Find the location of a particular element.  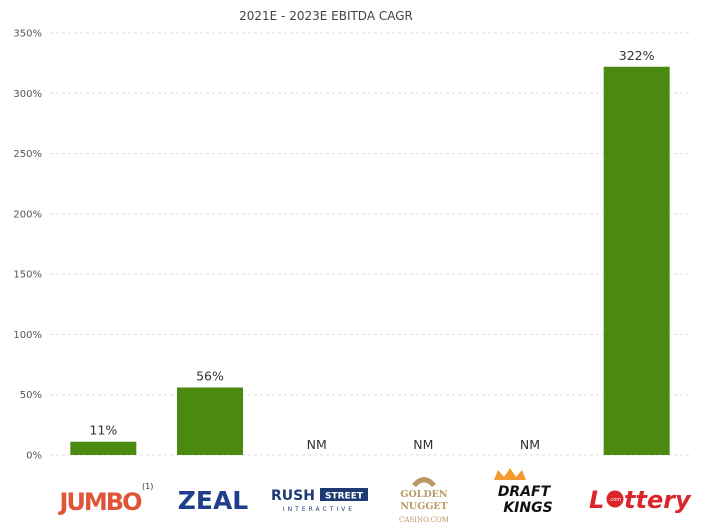

golden-logo-line3: CASINO.COM is located at coordinates (424, 520).